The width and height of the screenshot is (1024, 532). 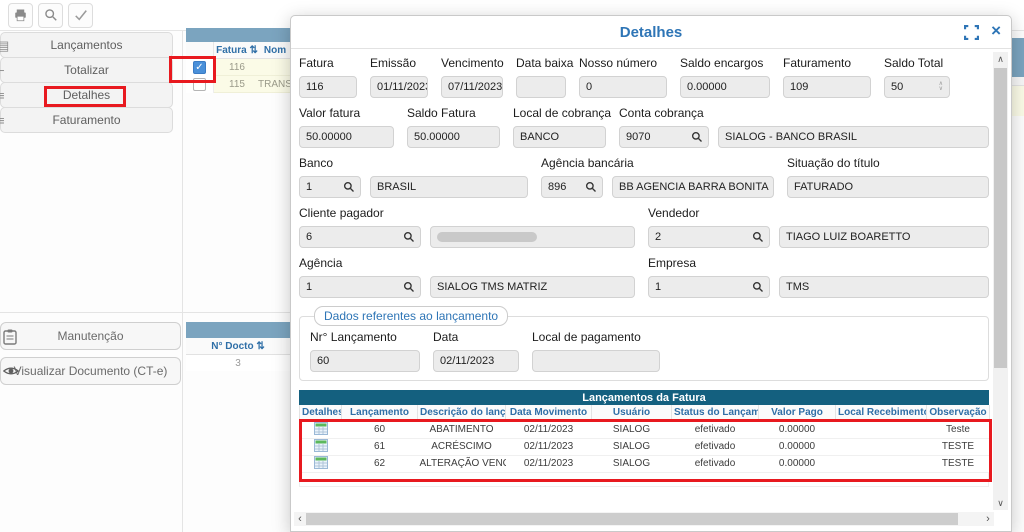 What do you see at coordinates (996, 30) in the screenshot?
I see `close-icon: ×` at bounding box center [996, 30].